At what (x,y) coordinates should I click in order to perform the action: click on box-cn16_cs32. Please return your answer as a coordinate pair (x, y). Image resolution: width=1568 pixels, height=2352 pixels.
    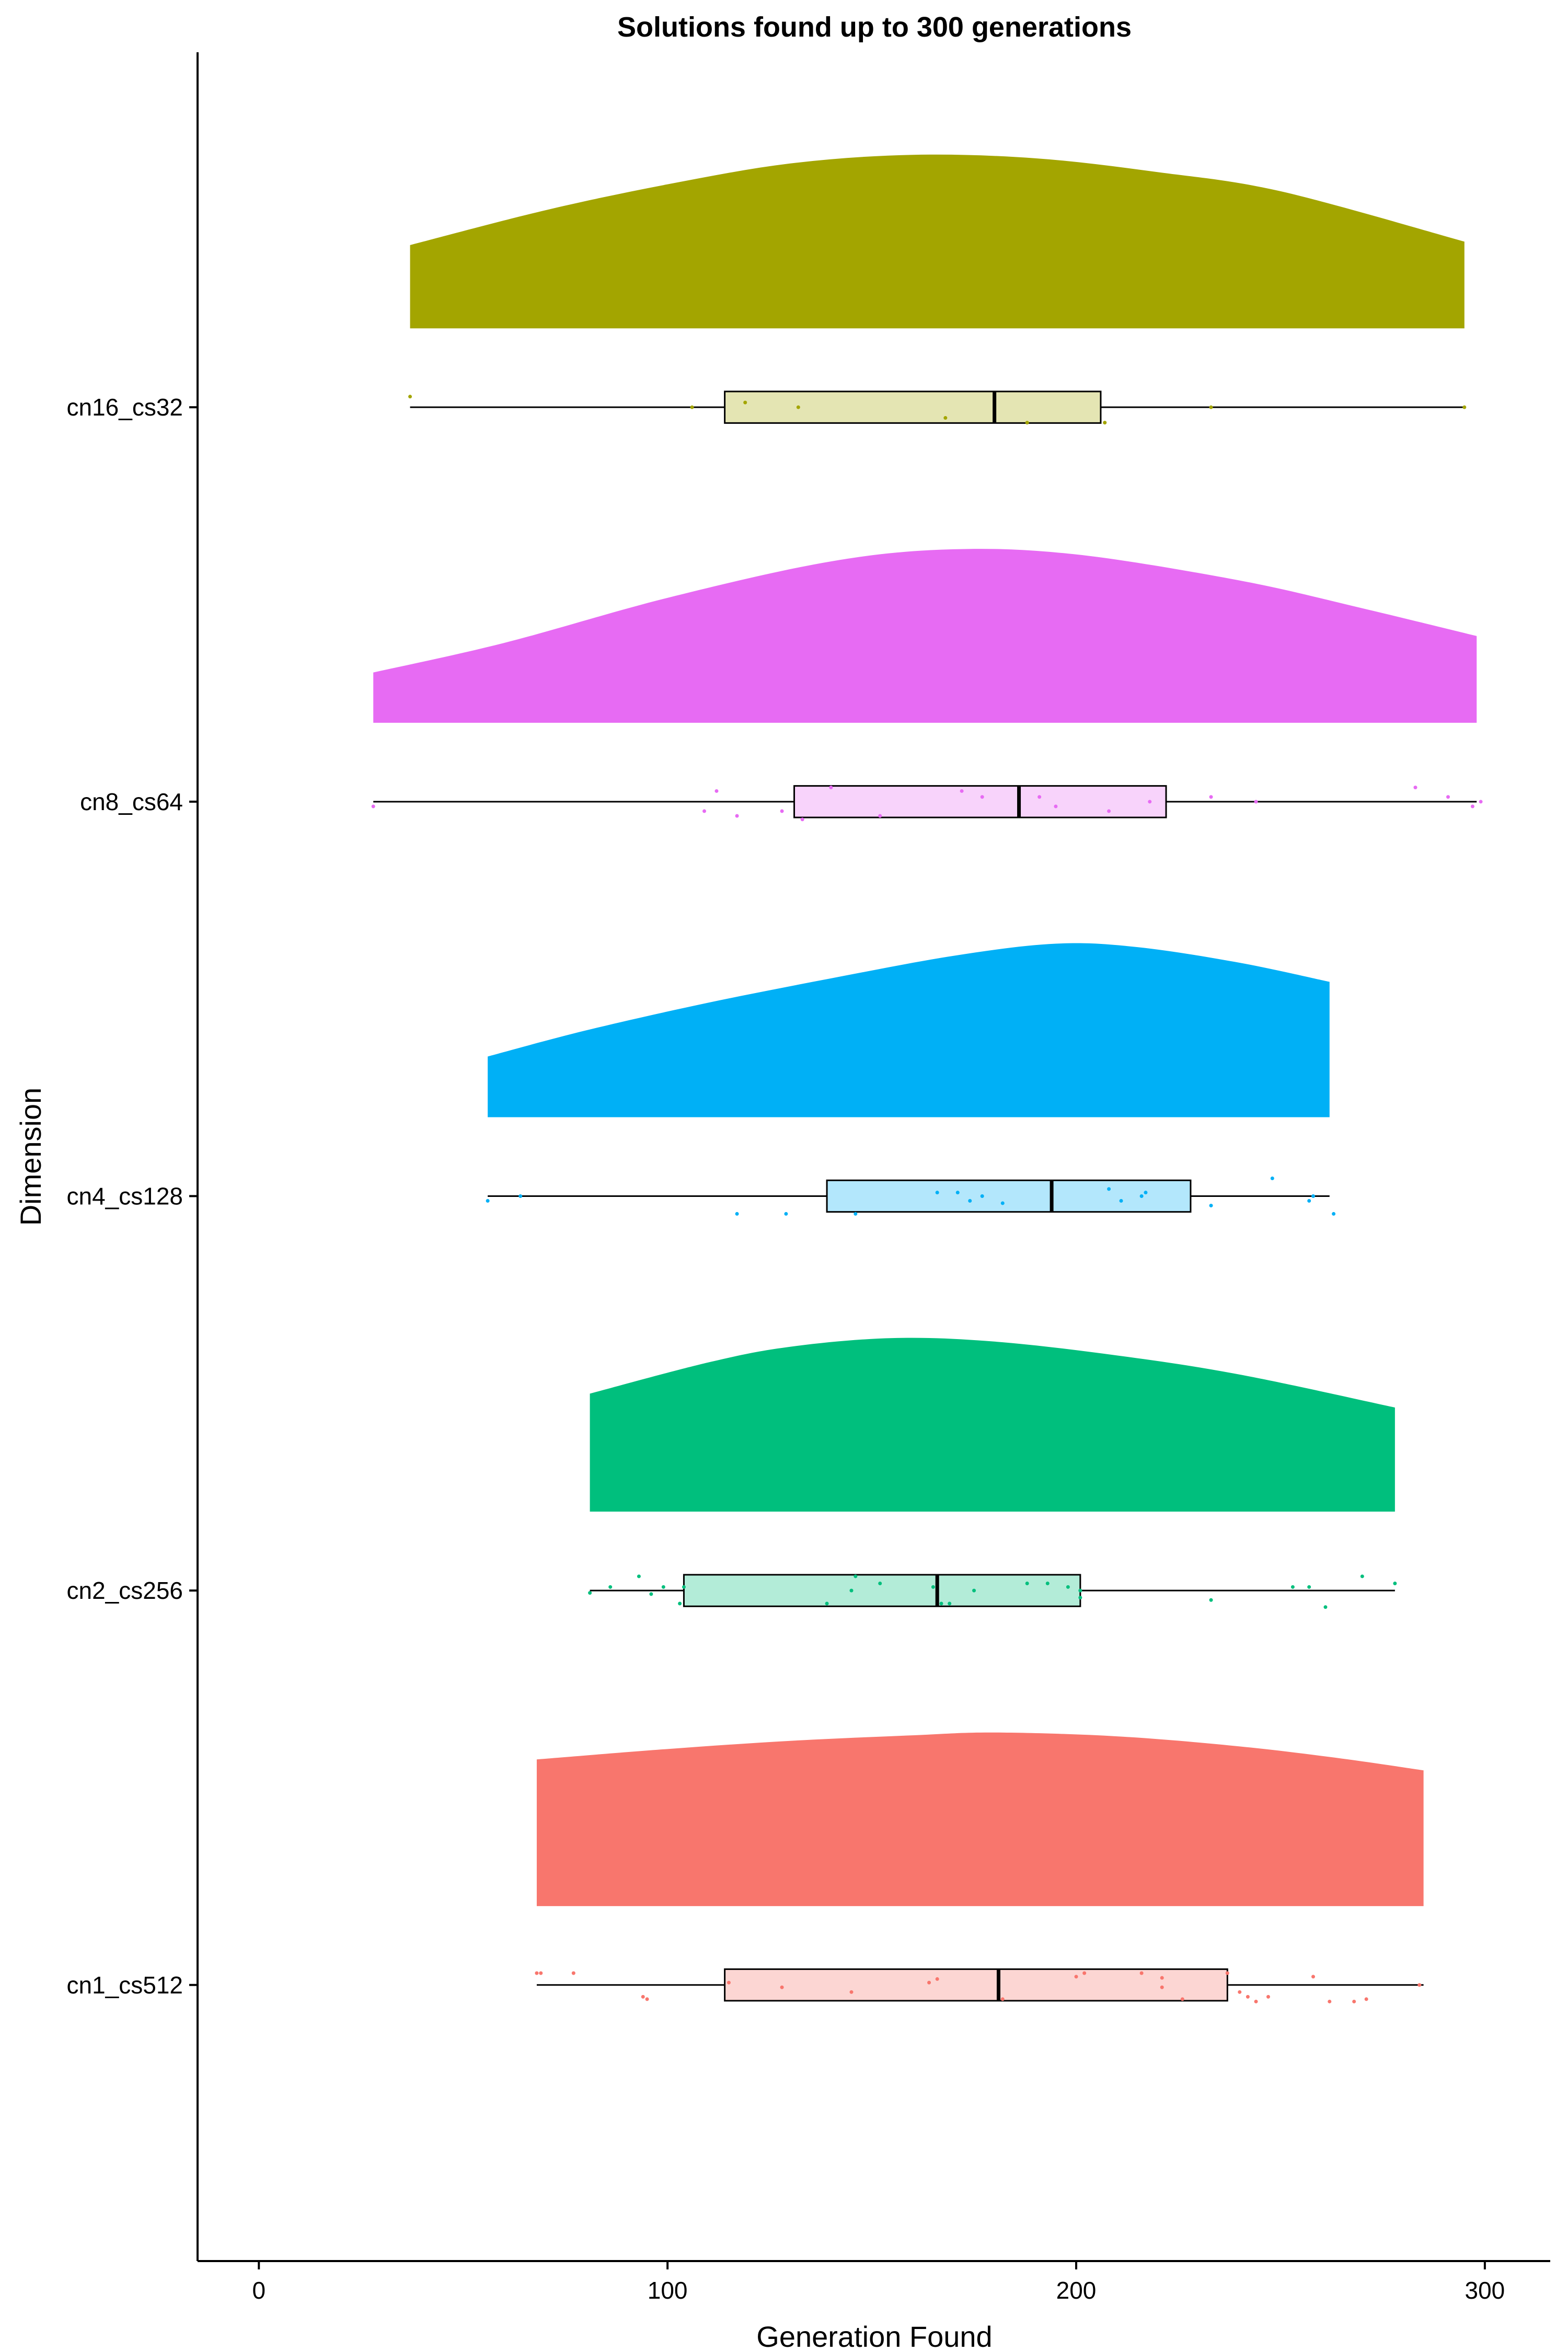
    Looking at the image, I should click on (913, 407).